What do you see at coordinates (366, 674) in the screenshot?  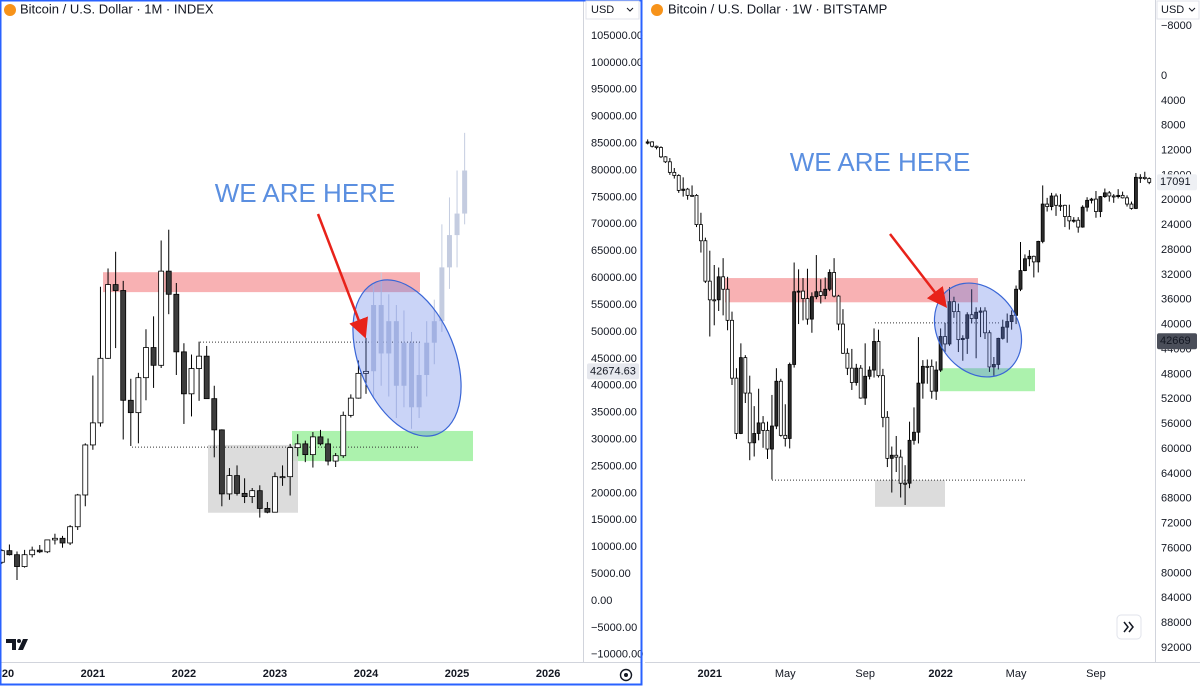 I see `x-tick-label: 2024` at bounding box center [366, 674].